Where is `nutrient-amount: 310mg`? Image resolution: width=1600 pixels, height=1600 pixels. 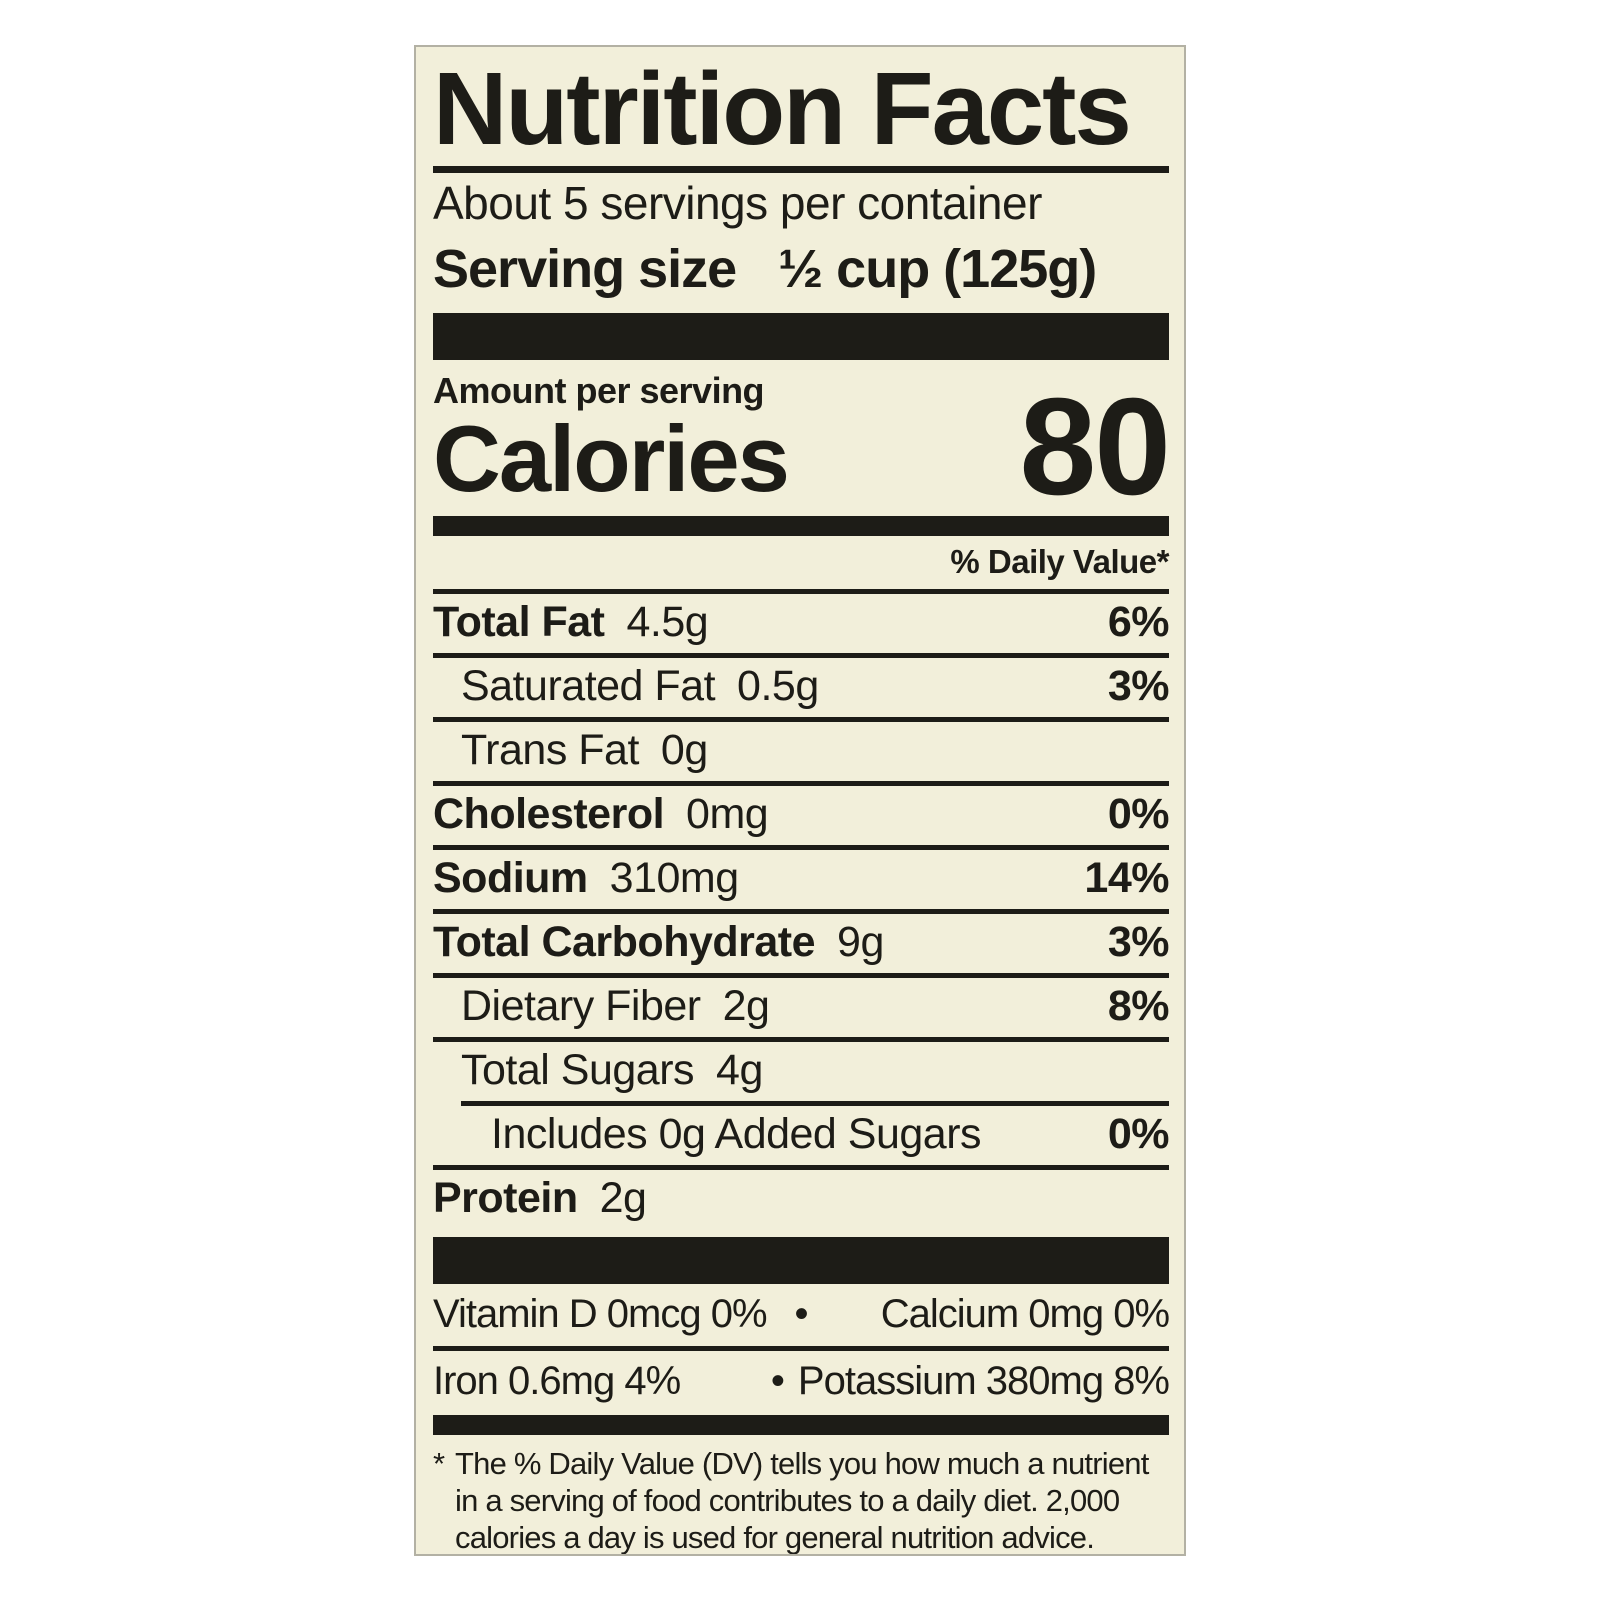
nutrient-amount: 310mg is located at coordinates (674, 877).